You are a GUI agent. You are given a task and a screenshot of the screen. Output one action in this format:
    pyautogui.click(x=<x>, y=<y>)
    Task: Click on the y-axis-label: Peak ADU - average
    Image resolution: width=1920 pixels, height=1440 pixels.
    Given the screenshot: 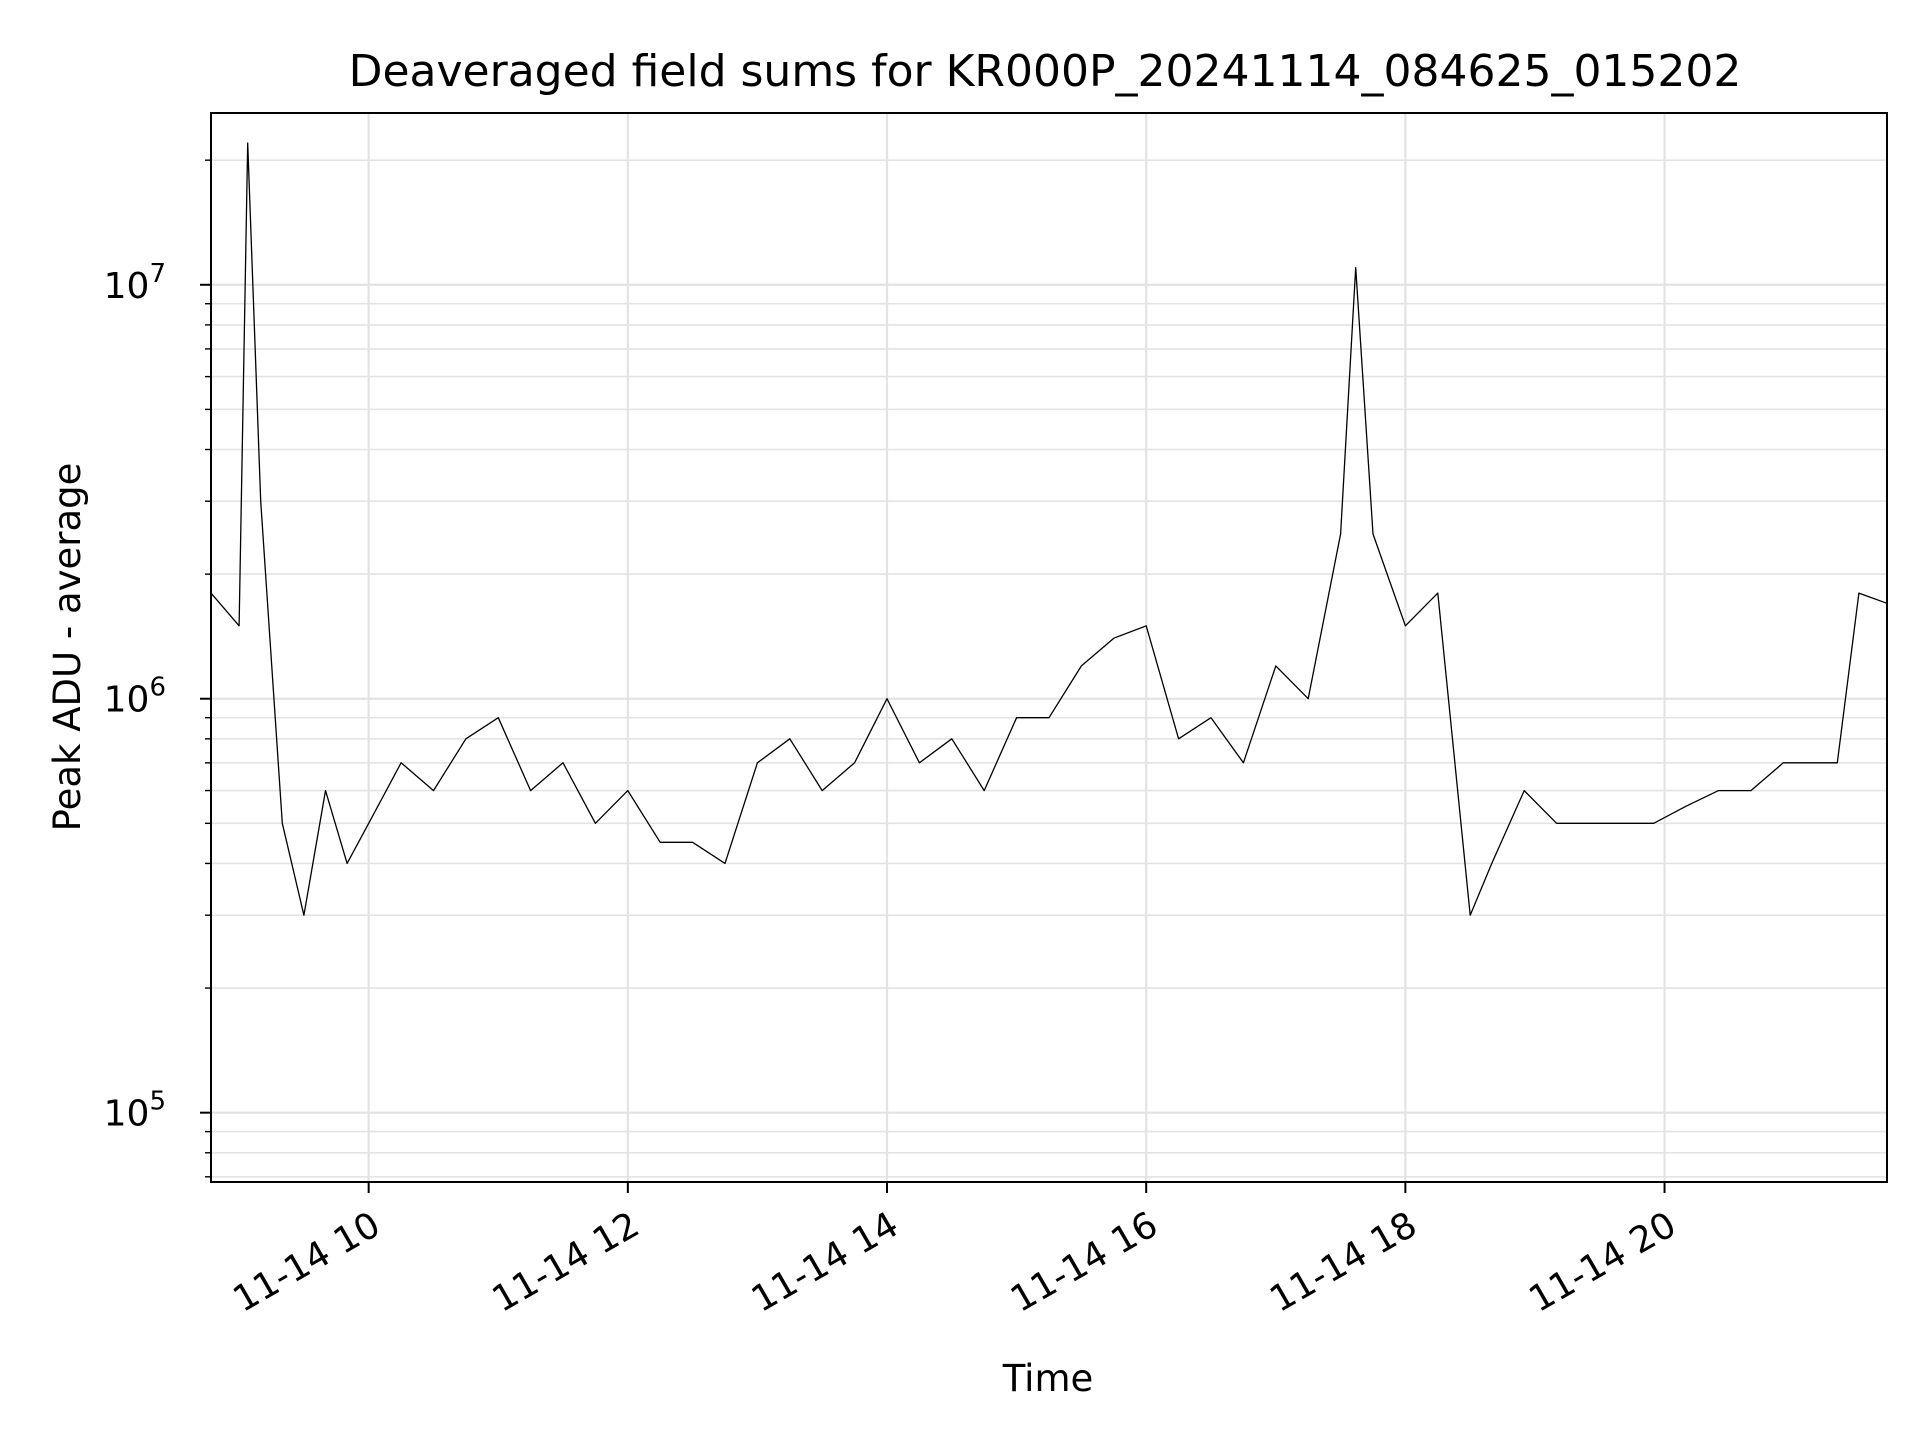 What is the action you would take?
    pyautogui.click(x=67, y=647)
    